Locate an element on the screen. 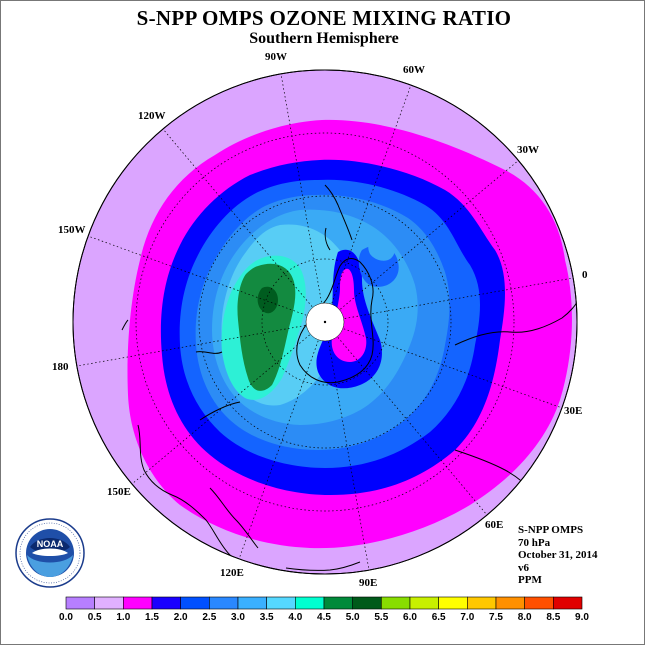 This screenshot has height=648, width=648. lon-label-150e: 150E is located at coordinates (119, 492).